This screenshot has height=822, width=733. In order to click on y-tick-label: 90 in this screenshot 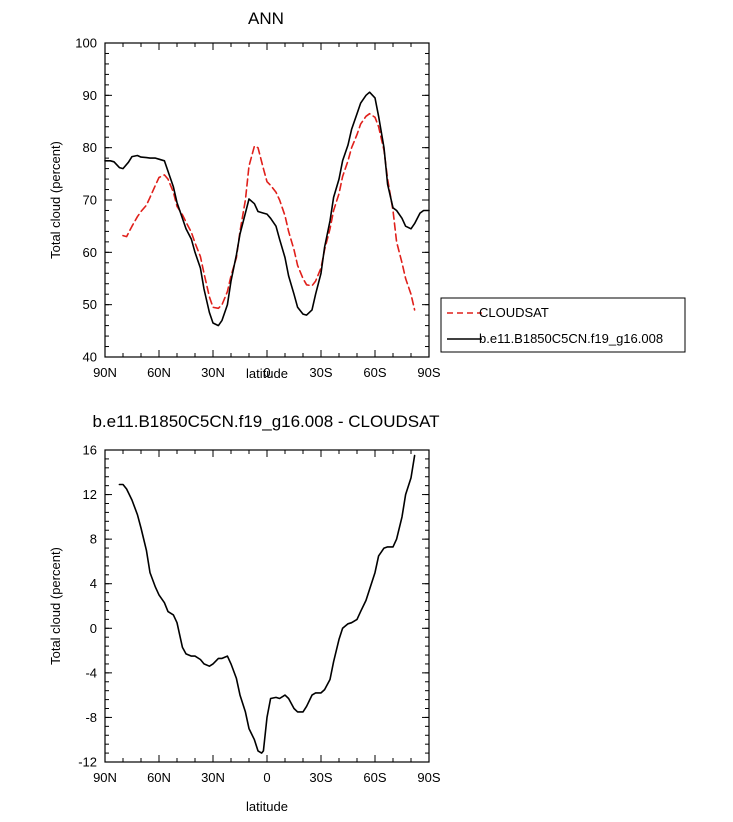, I will do `click(90, 95)`.